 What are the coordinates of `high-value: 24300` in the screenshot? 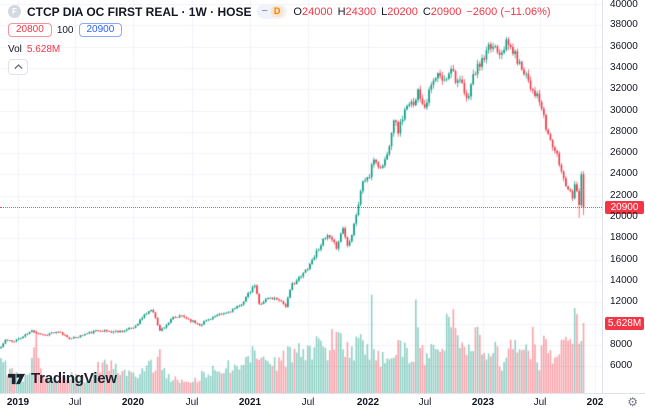 It's located at (361, 11).